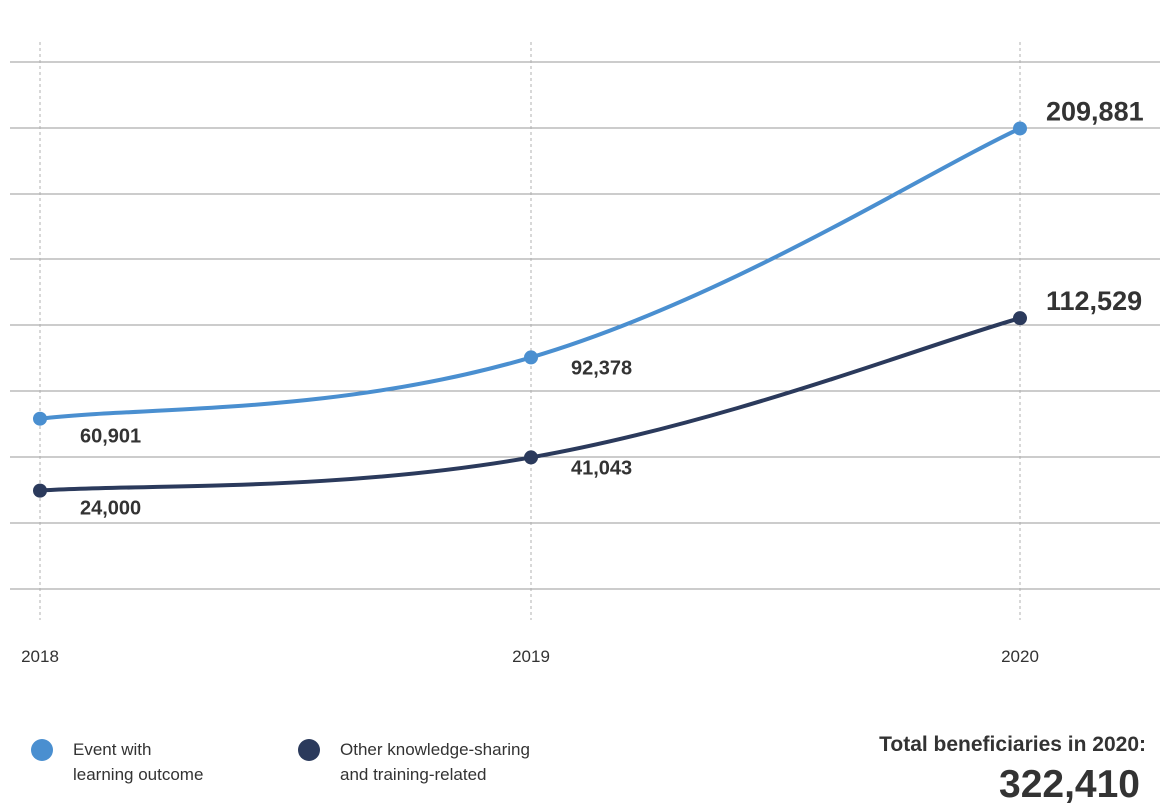  What do you see at coordinates (112, 749) in the screenshot?
I see `legend-label-line: Event with` at bounding box center [112, 749].